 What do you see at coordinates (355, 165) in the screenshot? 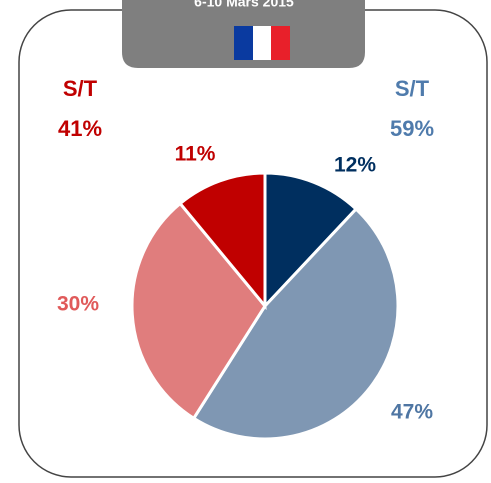
I see `data-label: 12%` at bounding box center [355, 165].